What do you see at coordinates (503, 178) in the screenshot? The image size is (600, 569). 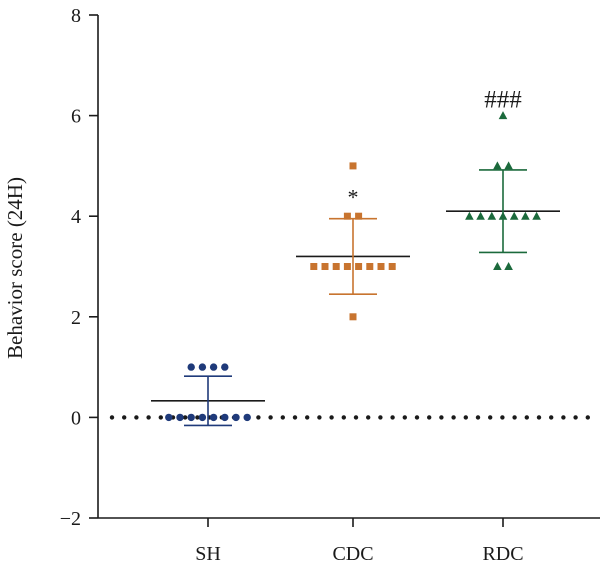 I see `group-rdc: ###` at bounding box center [503, 178].